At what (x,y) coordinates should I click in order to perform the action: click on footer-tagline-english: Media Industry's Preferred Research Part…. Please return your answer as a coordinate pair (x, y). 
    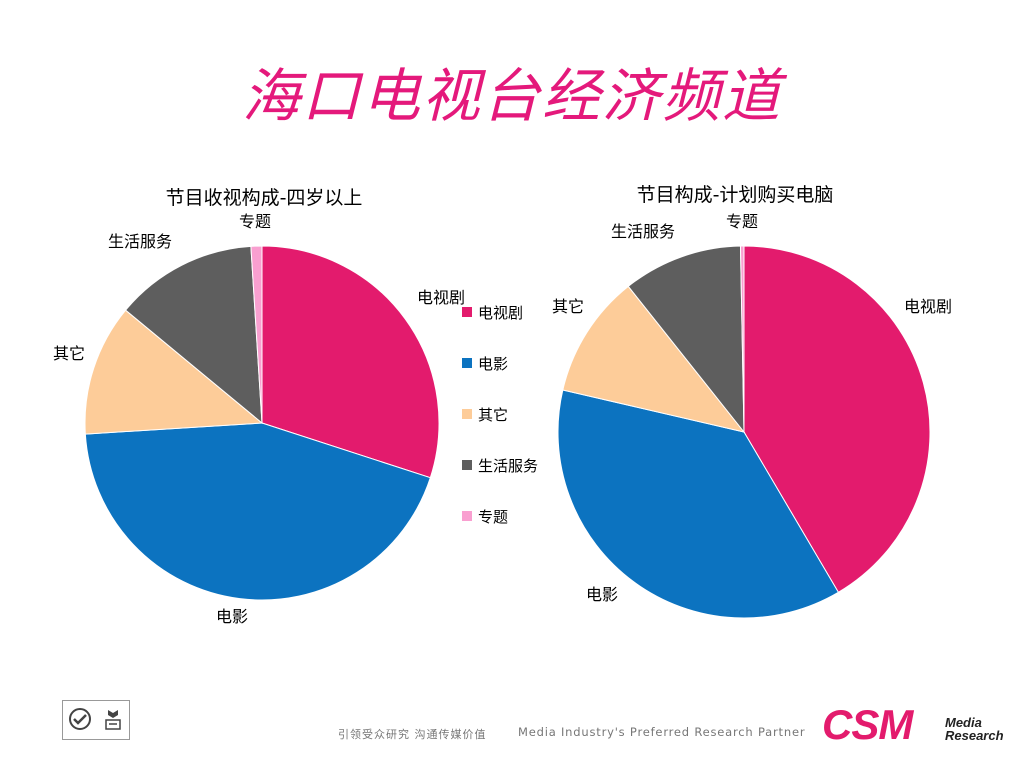
    Looking at the image, I should click on (662, 732).